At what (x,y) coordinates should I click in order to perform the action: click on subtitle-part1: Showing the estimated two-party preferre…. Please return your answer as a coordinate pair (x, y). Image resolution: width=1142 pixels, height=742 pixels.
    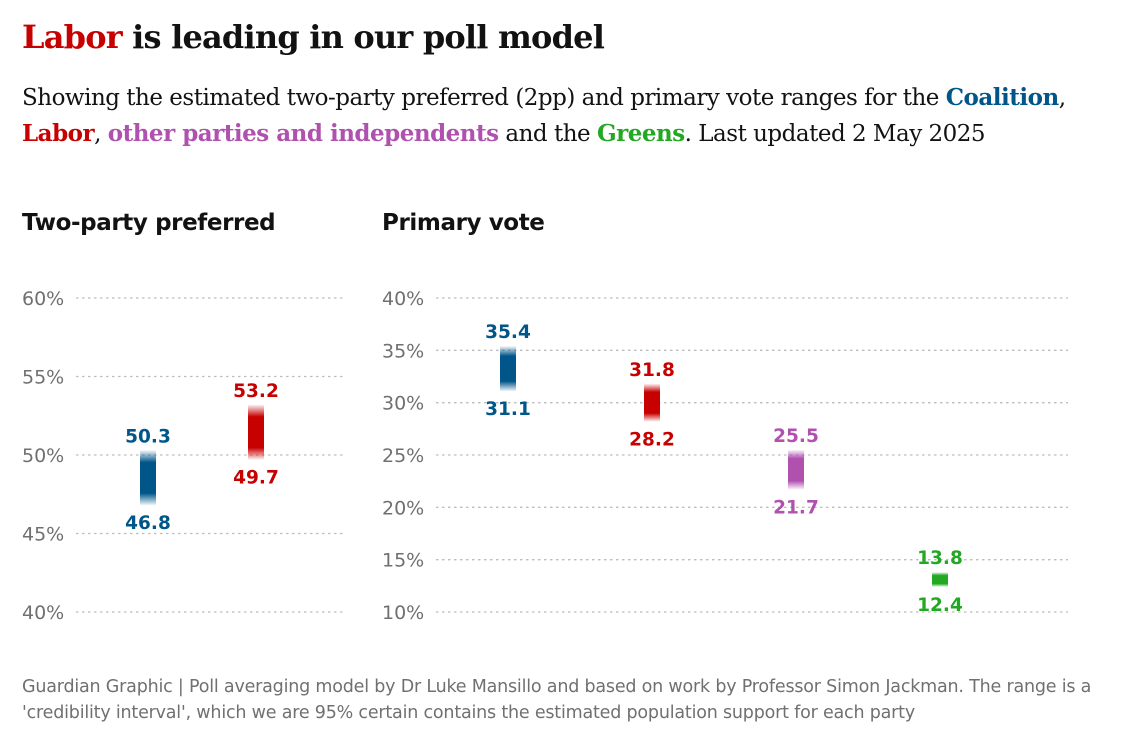
    Looking at the image, I should click on (484, 98).